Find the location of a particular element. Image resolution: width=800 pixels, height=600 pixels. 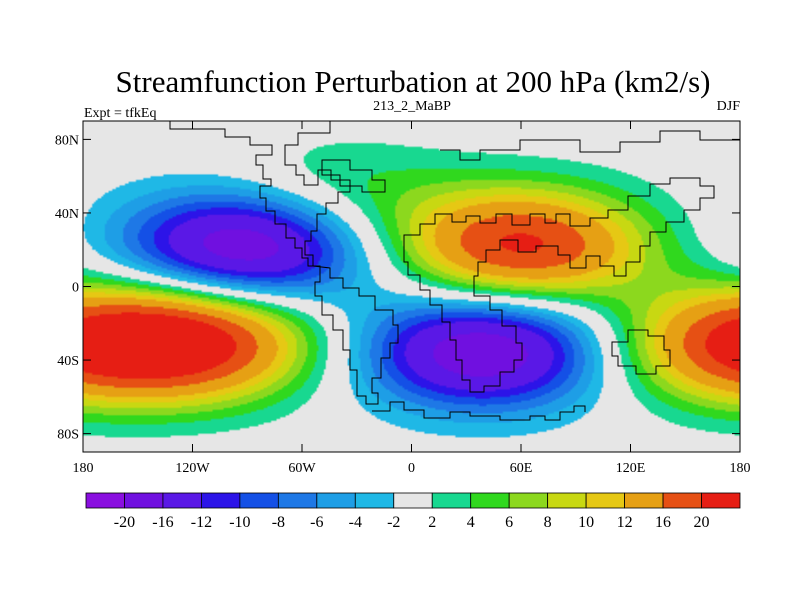

colorbar-label: -2 is located at coordinates (393, 522).